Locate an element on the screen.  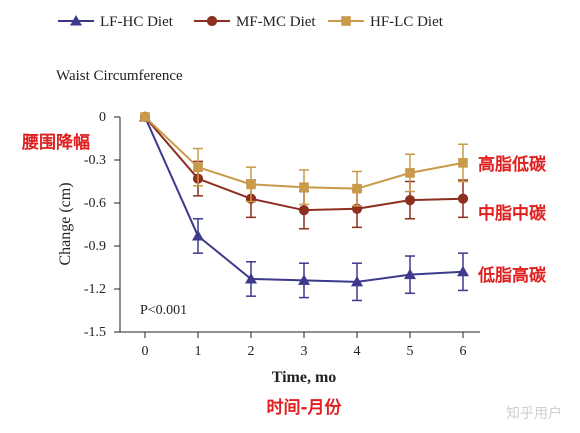
legend-item: LF-HC Diet is located at coordinates (116, 22).